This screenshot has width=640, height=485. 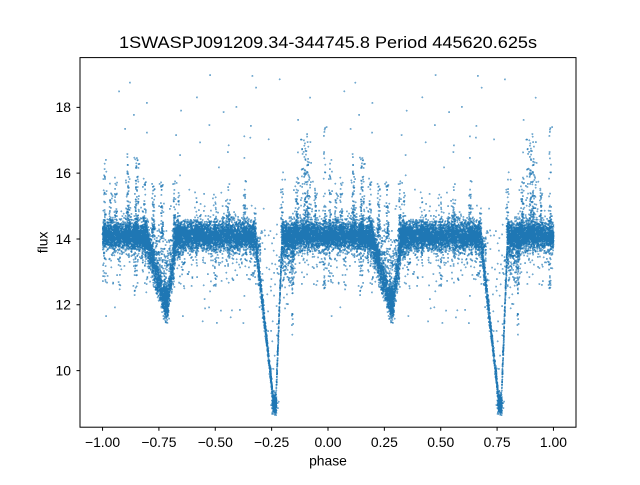 What do you see at coordinates (215, 442) in the screenshot?
I see `svg-text: −0.50` at bounding box center [215, 442].